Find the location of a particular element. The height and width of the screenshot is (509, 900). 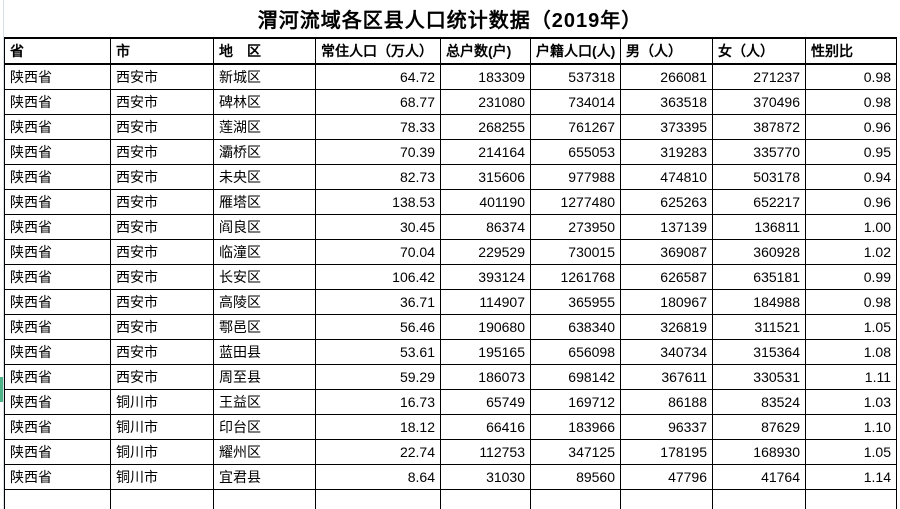

column-header: 户籍人口(人) is located at coordinates (575, 51).